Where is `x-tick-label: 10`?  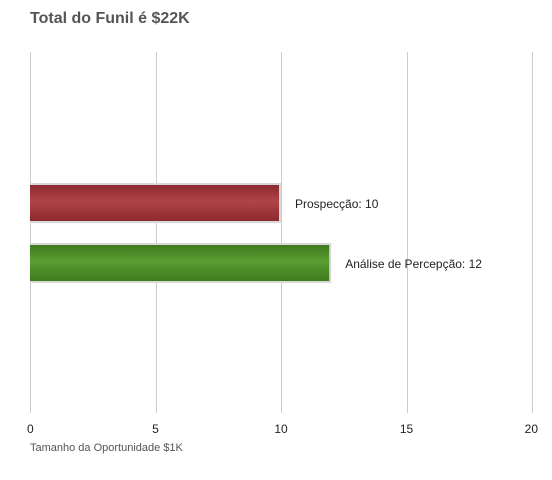
x-tick-label: 10 is located at coordinates (281, 429).